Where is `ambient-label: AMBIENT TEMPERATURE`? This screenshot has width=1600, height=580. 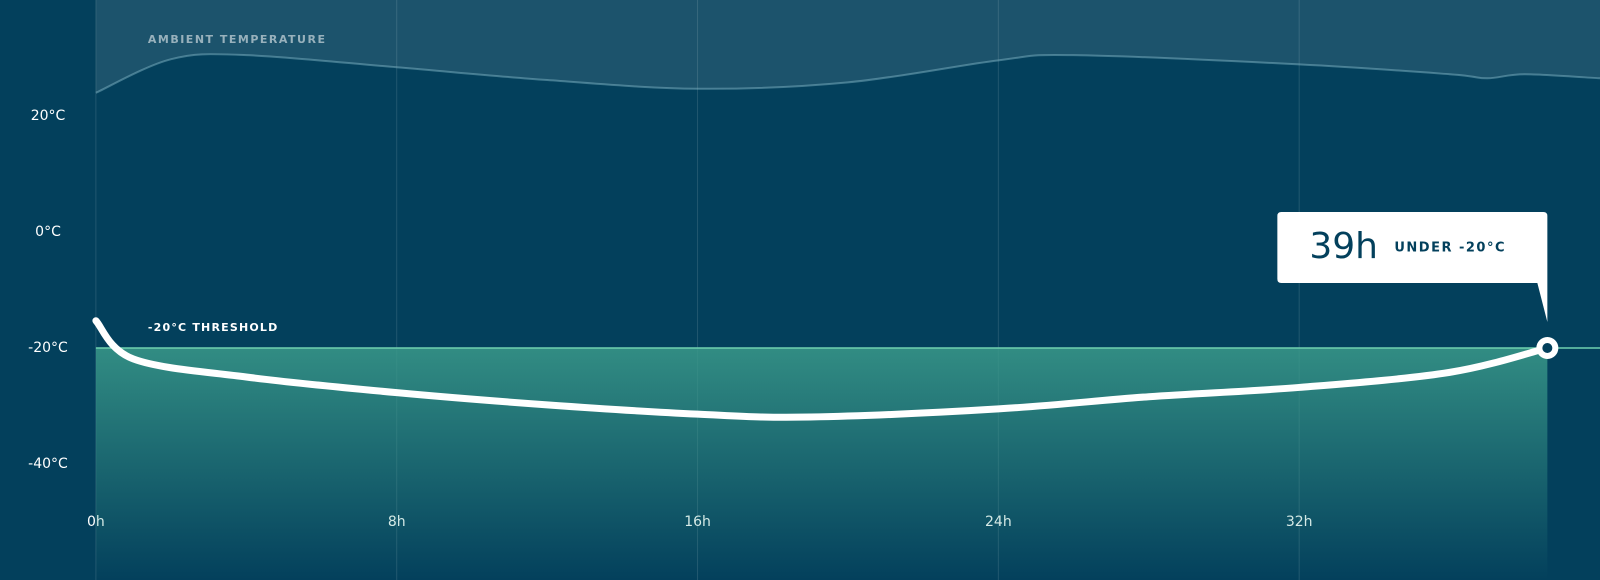
ambient-label: AMBIENT TEMPERATURE is located at coordinates (237, 39).